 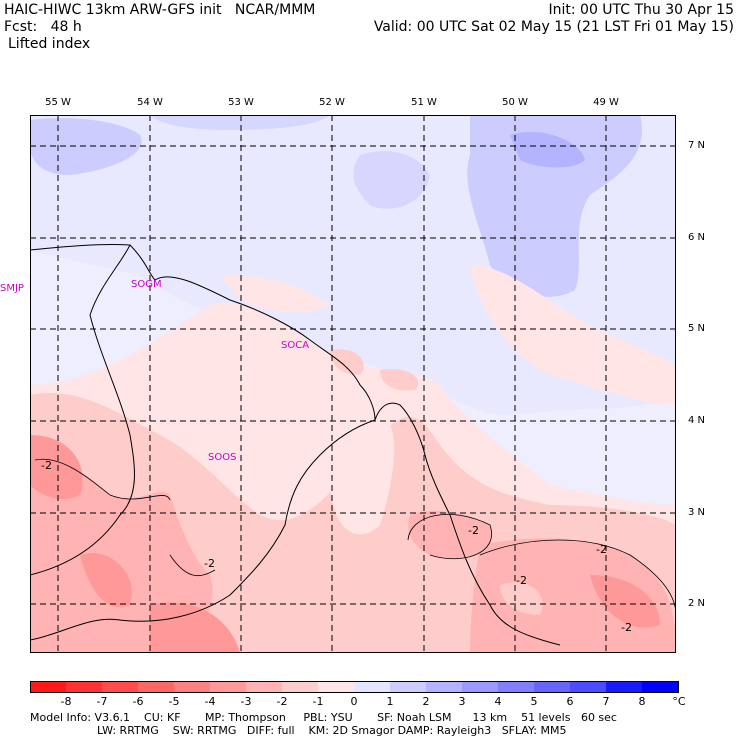 I want to click on colorbar-tick-label: 3, so click(x=462, y=701).